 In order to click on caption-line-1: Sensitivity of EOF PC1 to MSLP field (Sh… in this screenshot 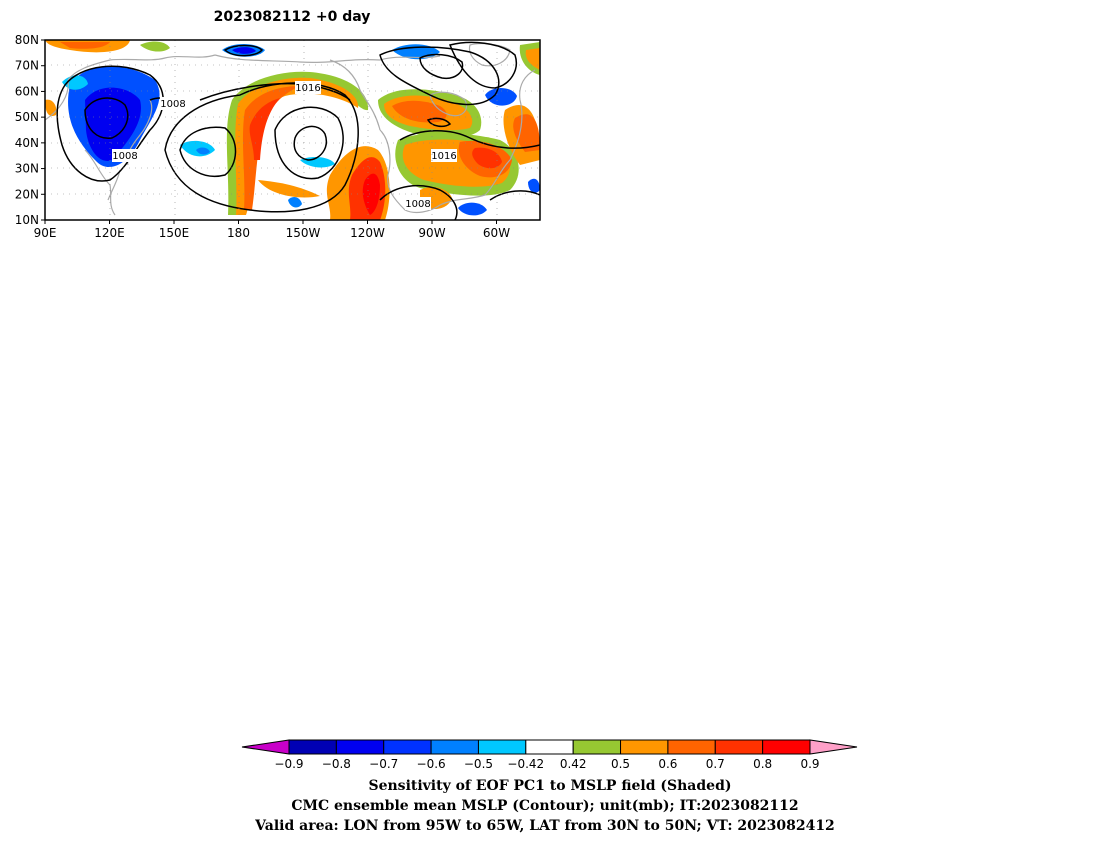, I will do `click(549, 786)`.